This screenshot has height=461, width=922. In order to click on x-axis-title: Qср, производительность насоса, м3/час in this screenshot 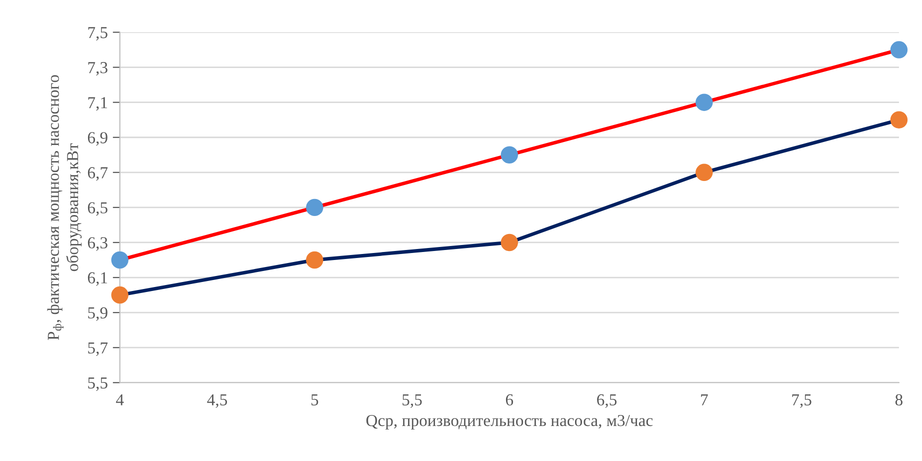, I will do `click(509, 422)`.